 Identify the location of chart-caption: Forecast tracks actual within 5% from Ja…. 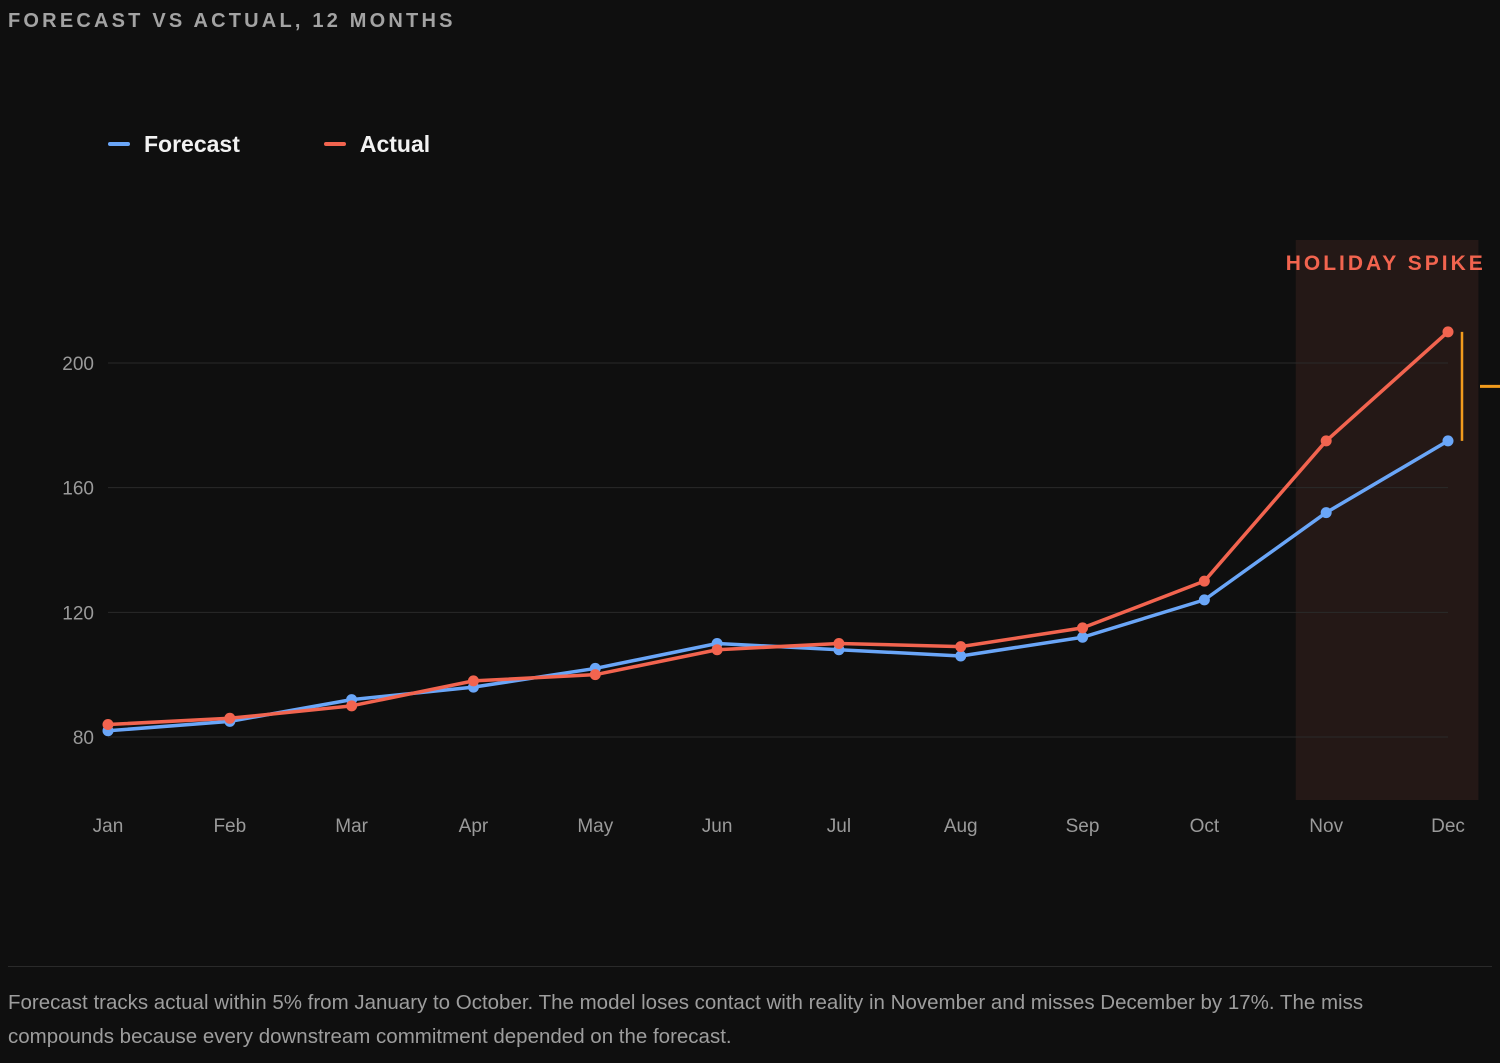
(686, 1019).